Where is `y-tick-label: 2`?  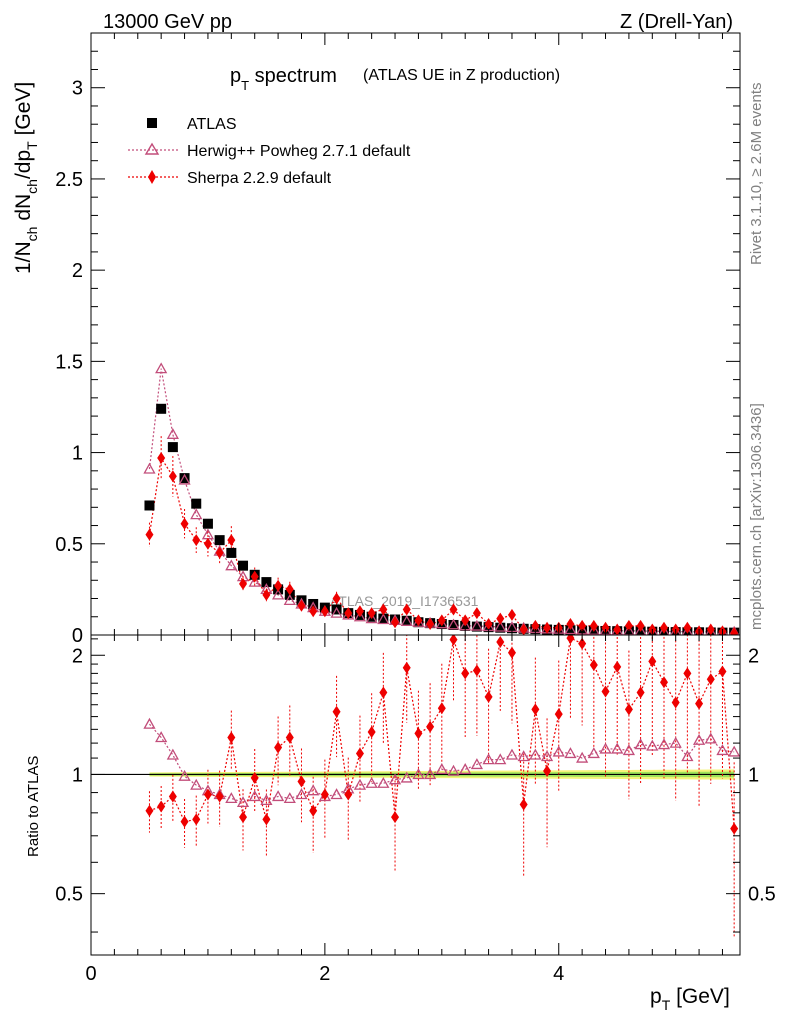 y-tick-label: 2 is located at coordinates (77, 271).